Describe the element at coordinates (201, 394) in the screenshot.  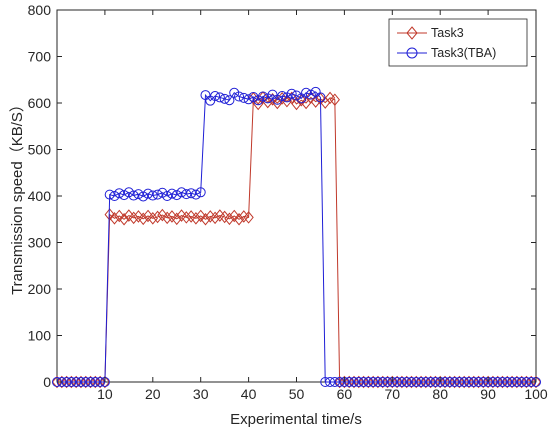
I see `x-tick-label: 30` at that location.